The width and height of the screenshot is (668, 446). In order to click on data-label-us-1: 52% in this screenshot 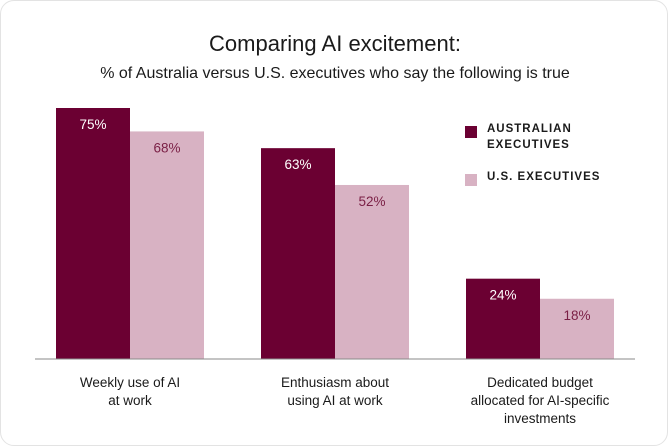, I will do `click(371, 201)`.